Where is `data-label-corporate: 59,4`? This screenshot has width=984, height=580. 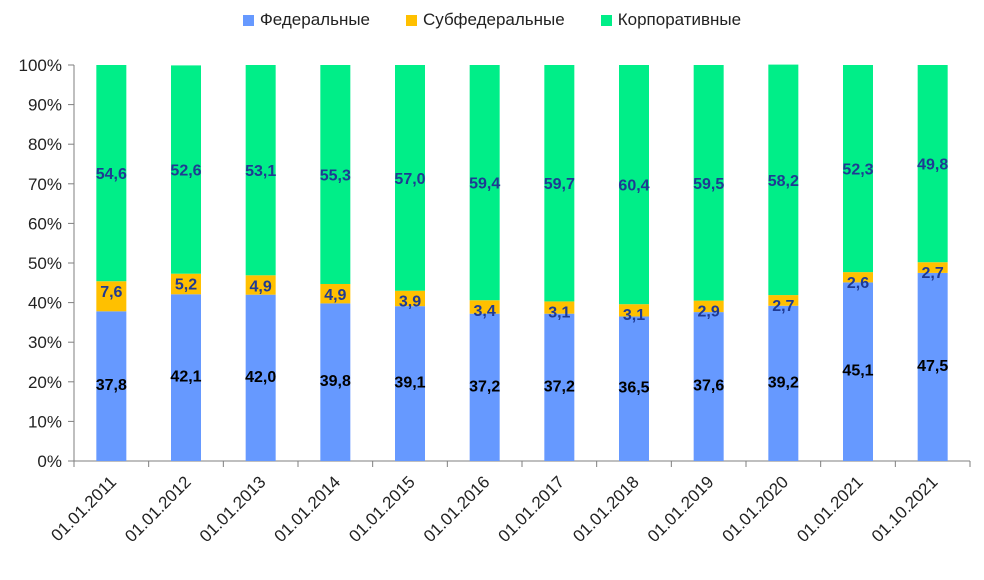
data-label-corporate: 59,4 is located at coordinates (484, 184).